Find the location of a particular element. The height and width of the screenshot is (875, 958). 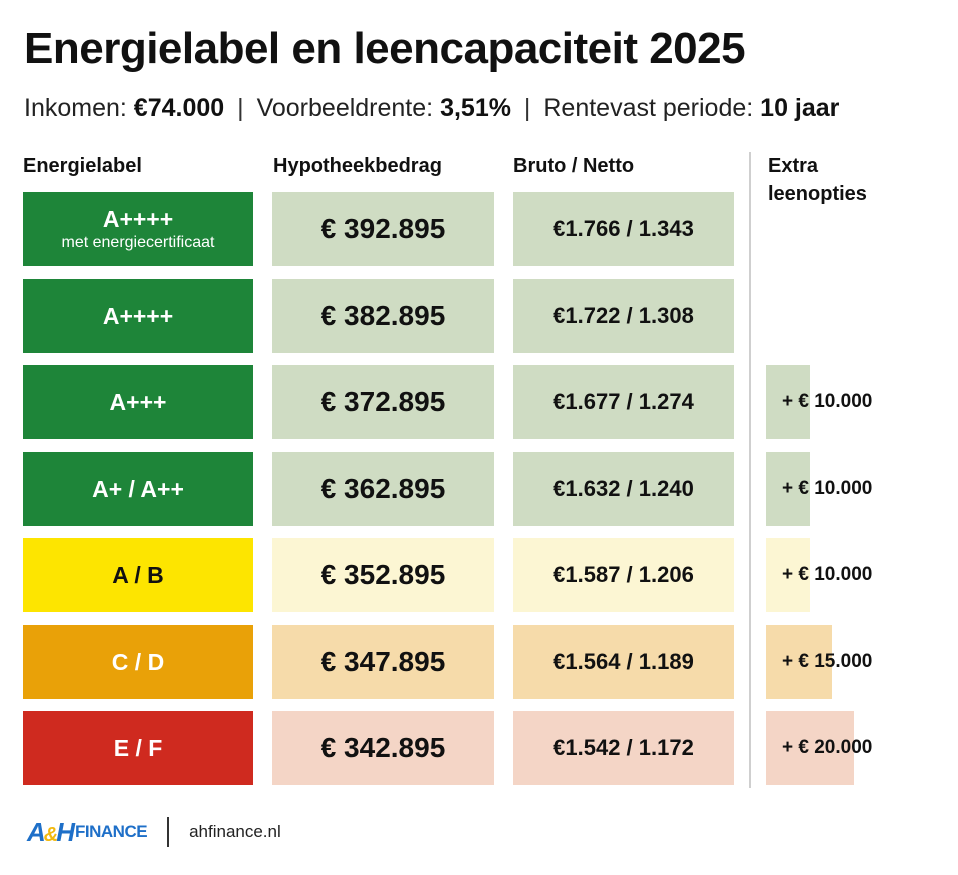

column-header-bruto-netto: Bruto / Netto is located at coordinates (574, 166).